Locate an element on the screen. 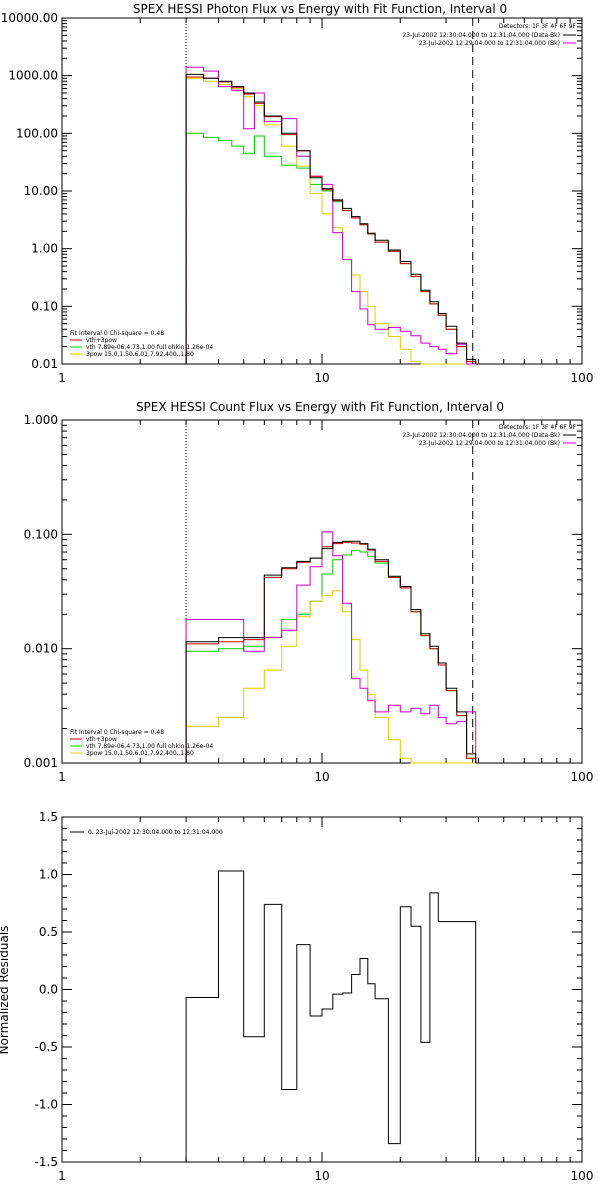 Image resolution: width=600 pixels, height=1200 pixels. p2-xtick-label: 1 is located at coordinates (62, 777).